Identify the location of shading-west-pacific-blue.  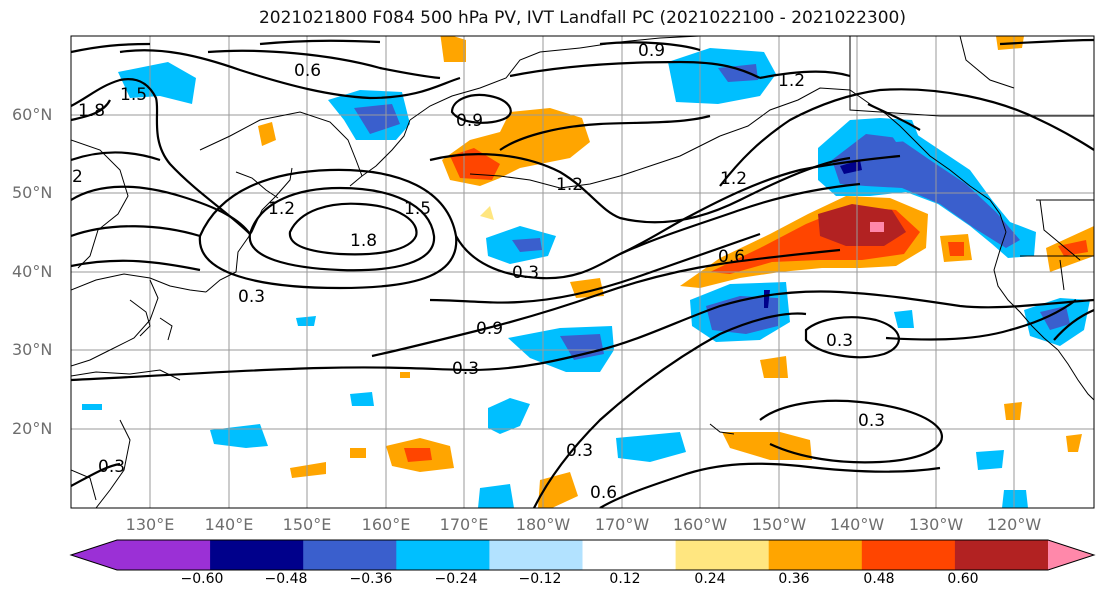
(157, 83).